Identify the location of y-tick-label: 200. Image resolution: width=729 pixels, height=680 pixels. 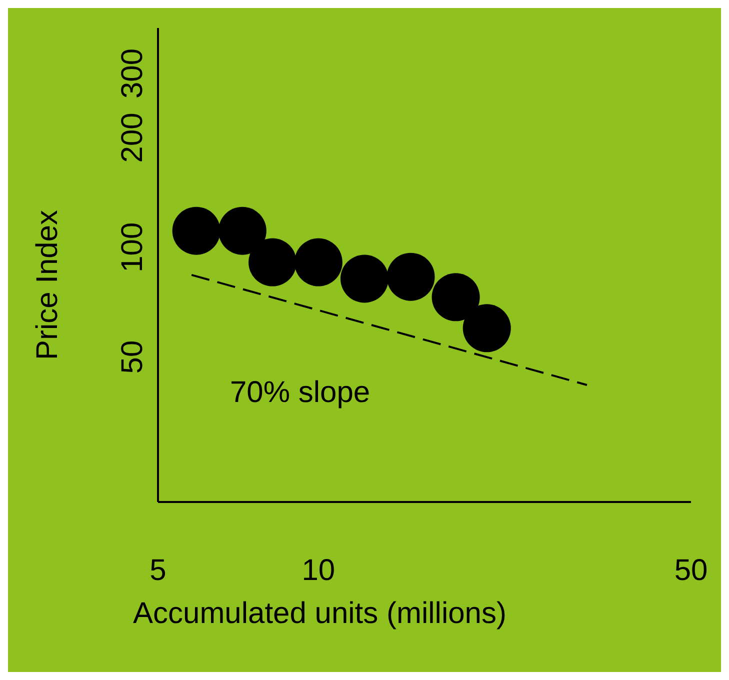
(132, 137).